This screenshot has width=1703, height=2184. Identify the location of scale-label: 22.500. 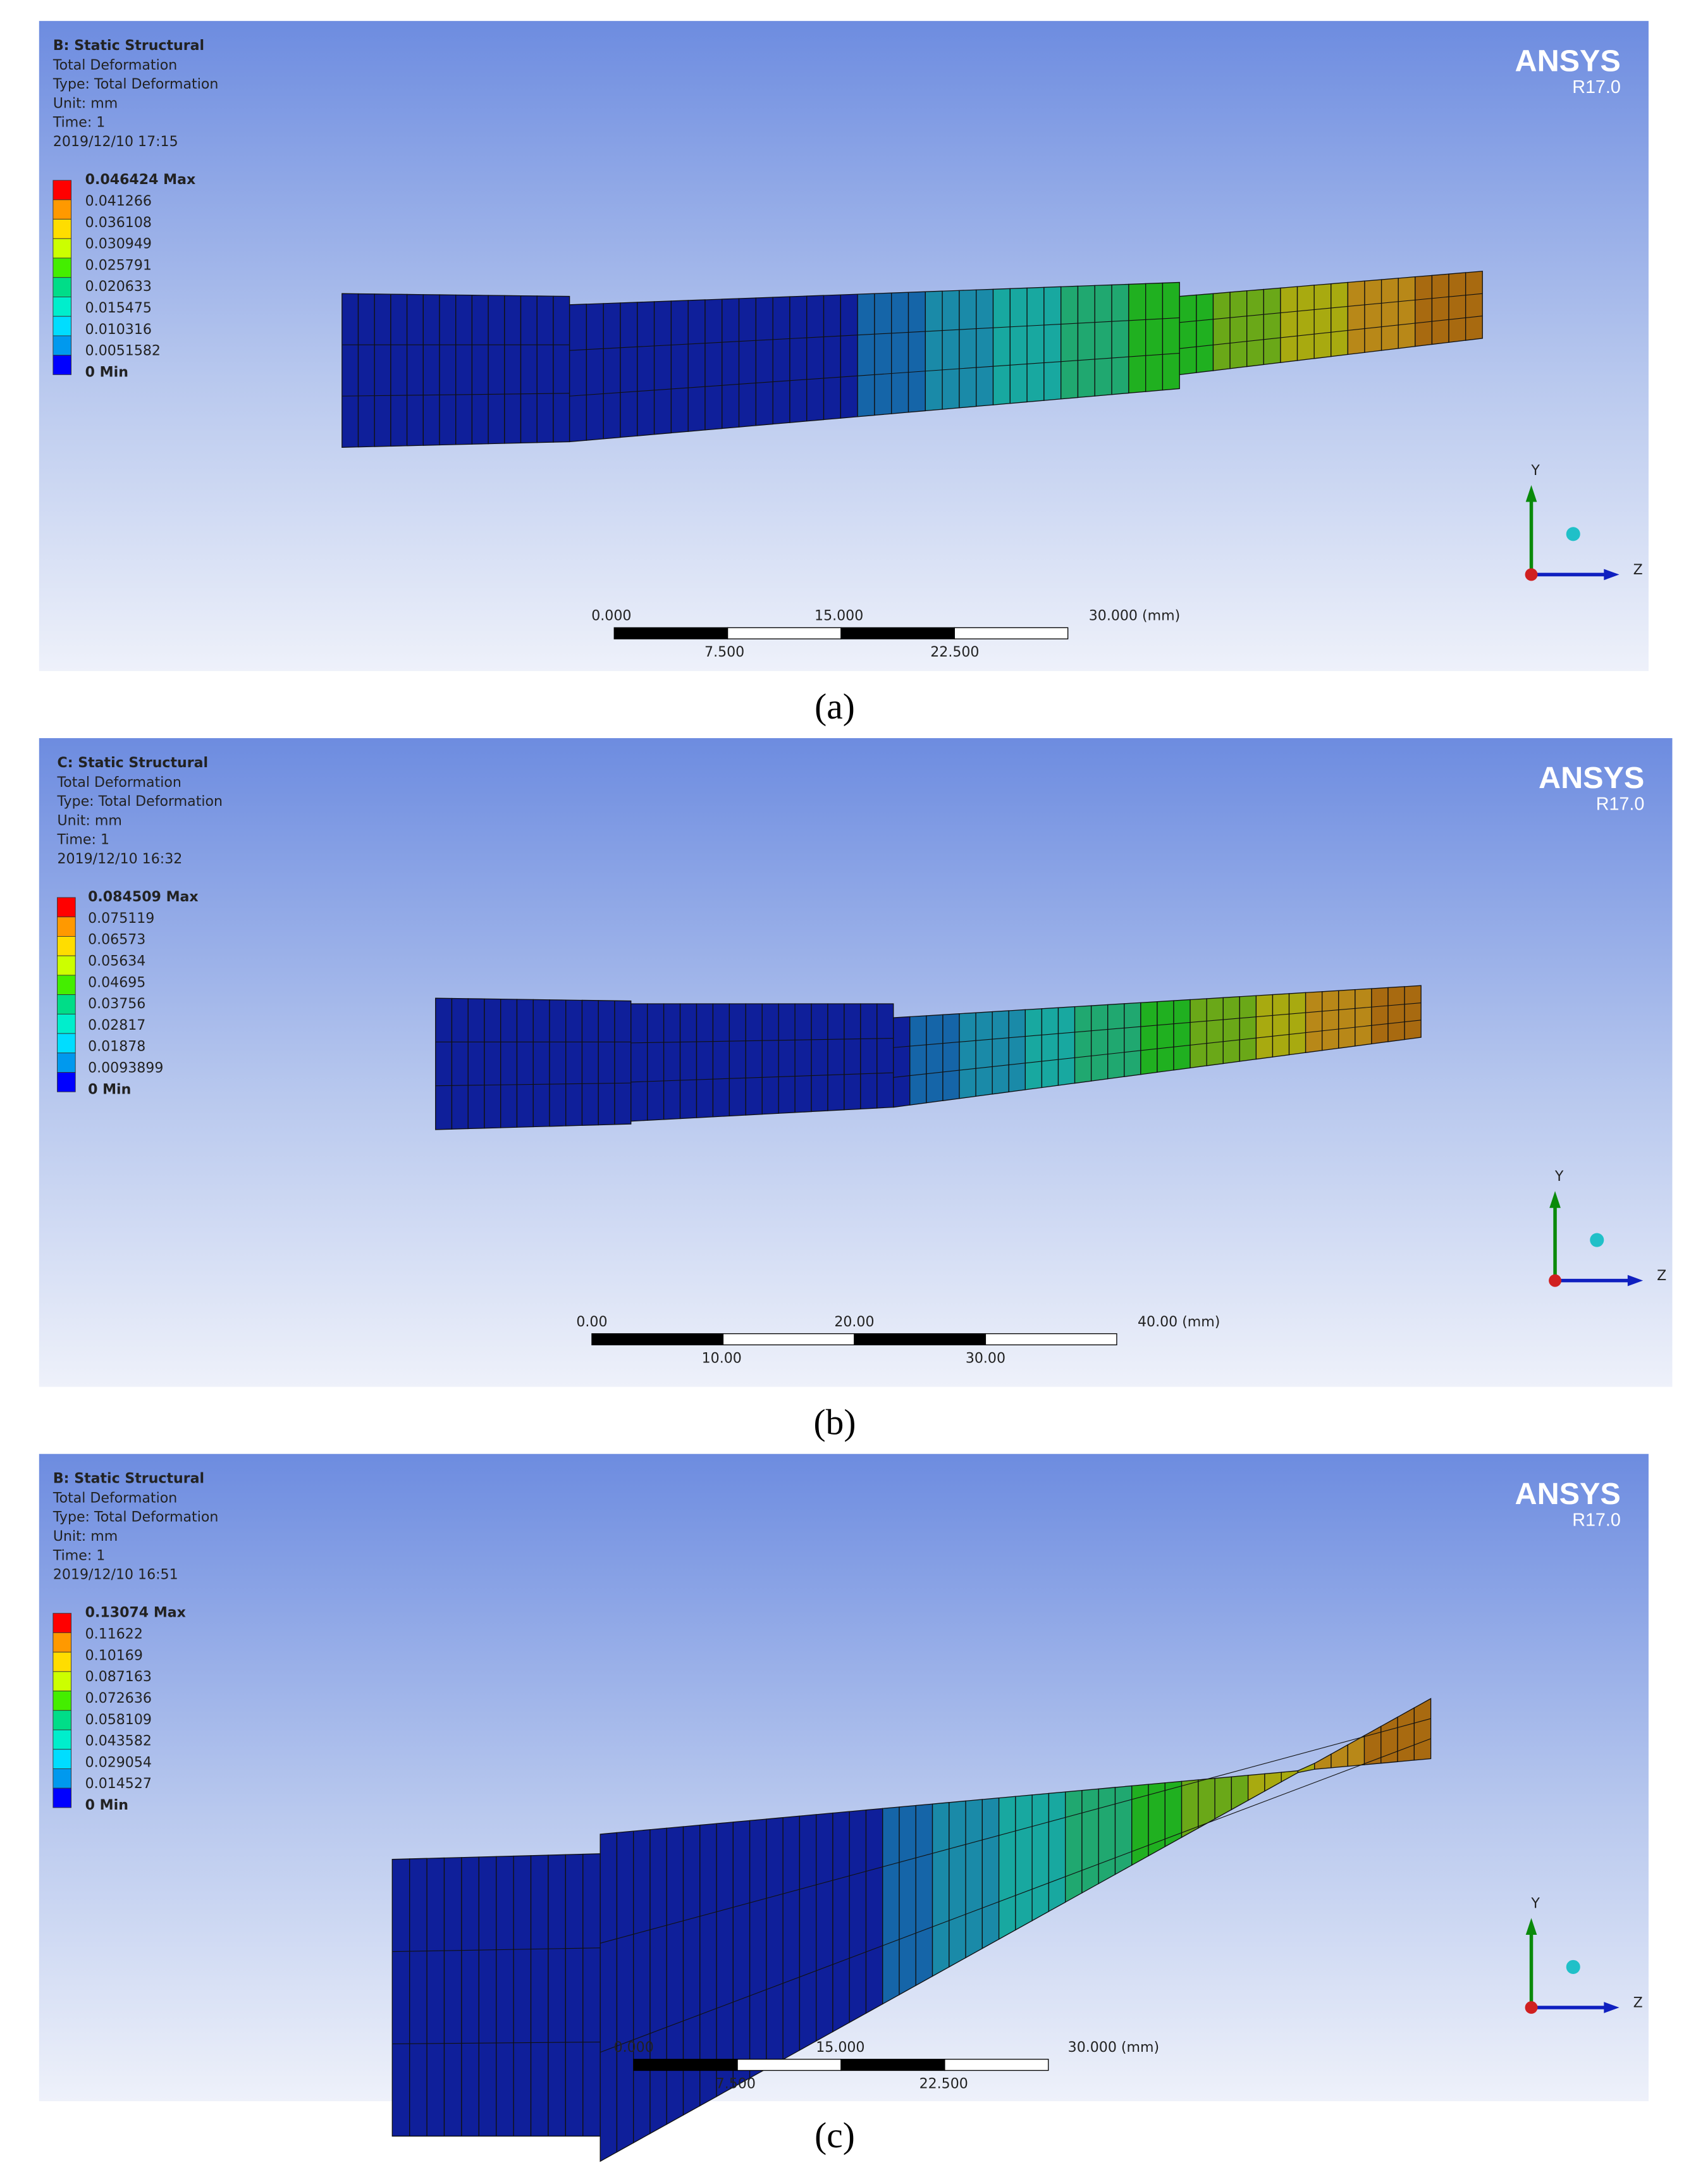
(954, 652).